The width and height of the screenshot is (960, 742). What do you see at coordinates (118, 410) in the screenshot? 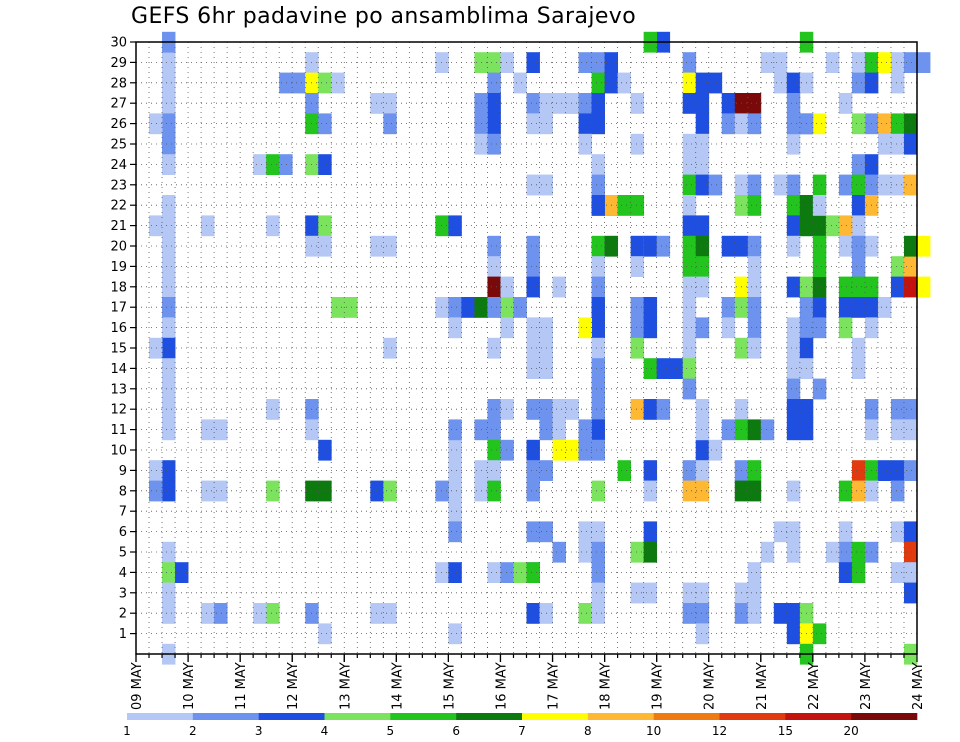
I see `y-tick-label: 12` at bounding box center [118, 410].